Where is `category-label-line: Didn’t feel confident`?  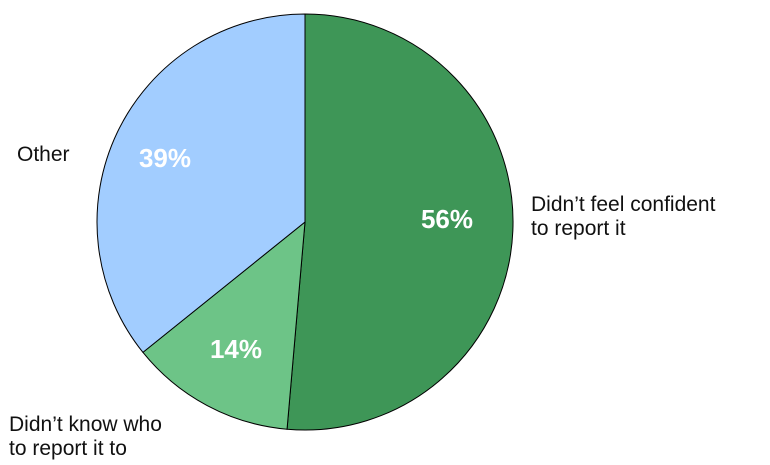
category-label-line: Didn’t feel confident is located at coordinates (623, 204).